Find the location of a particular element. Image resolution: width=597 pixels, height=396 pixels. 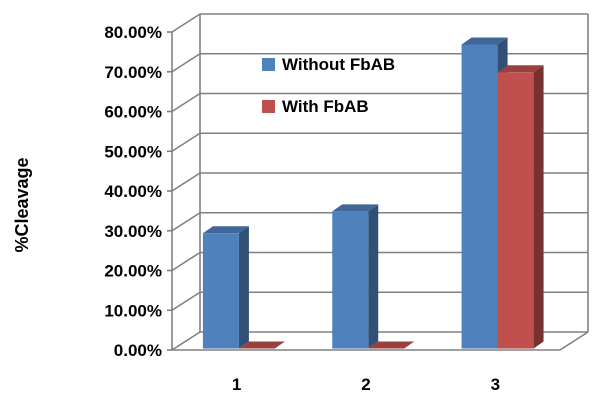

floor-right-edge is located at coordinates (574, 341).